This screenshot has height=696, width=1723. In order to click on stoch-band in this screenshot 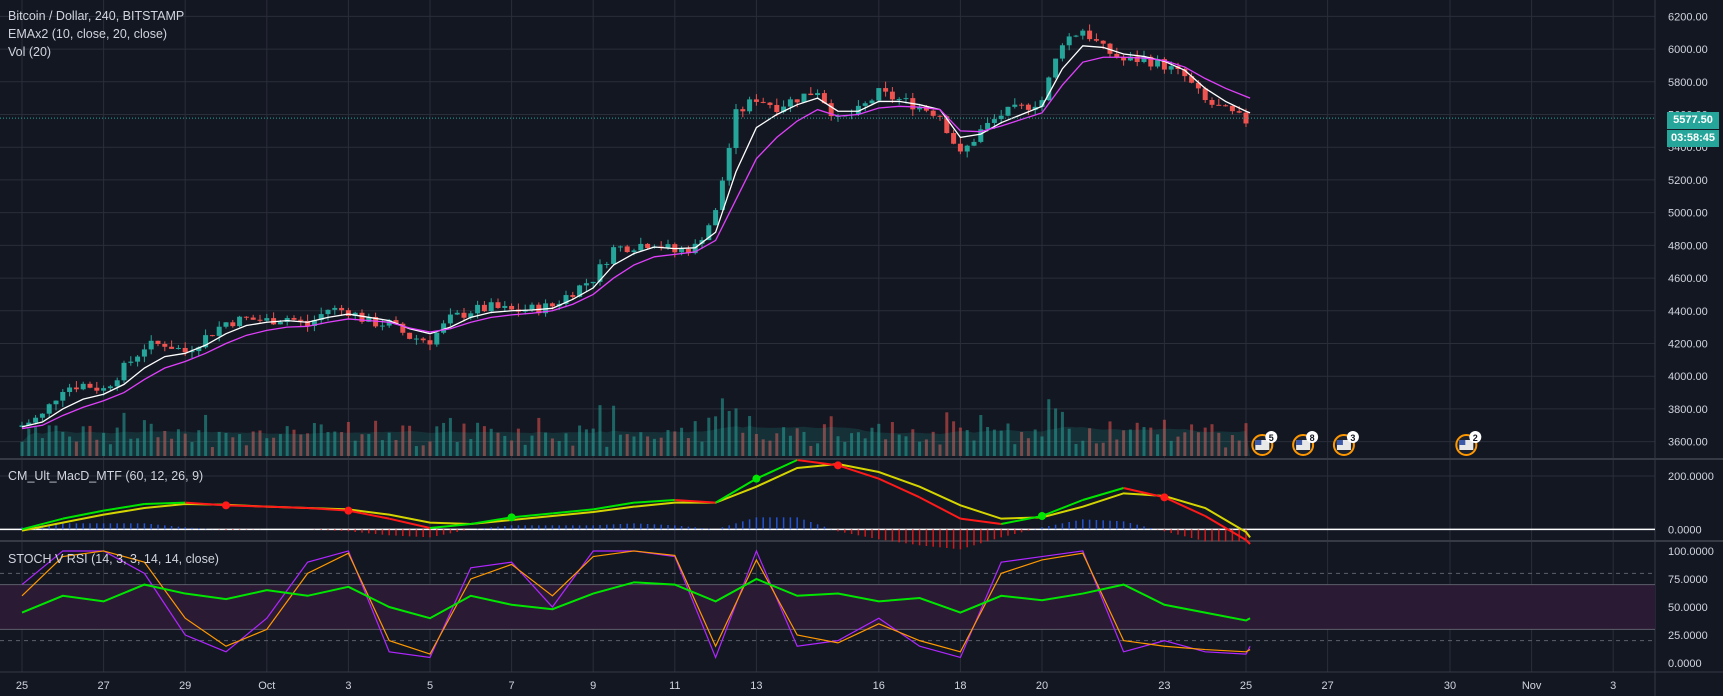, I will do `click(827, 607)`.